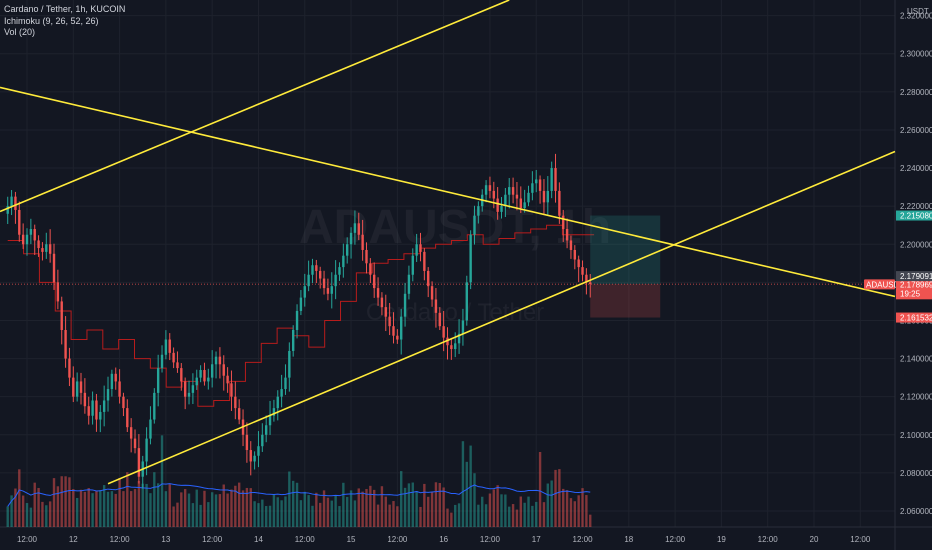 Image resolution: width=932 pixels, height=550 pixels. I want to click on price-tag-bg, so click(914, 276).